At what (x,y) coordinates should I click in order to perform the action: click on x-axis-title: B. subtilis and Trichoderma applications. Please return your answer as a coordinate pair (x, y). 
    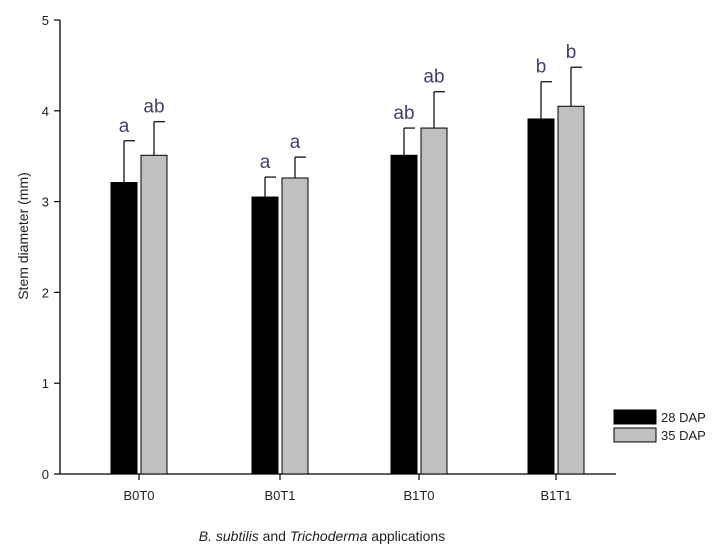
    Looking at the image, I should click on (322, 536).